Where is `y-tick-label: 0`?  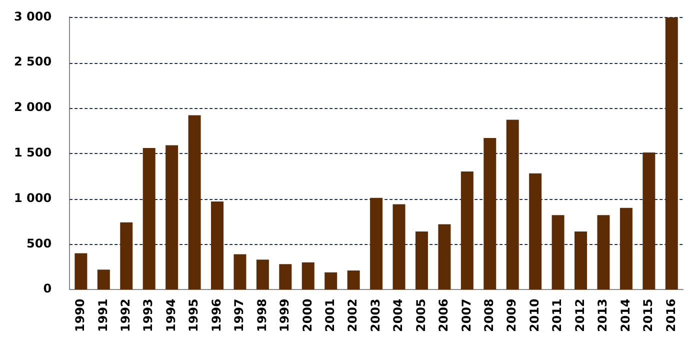
y-tick-label: 0 is located at coordinates (47, 289).